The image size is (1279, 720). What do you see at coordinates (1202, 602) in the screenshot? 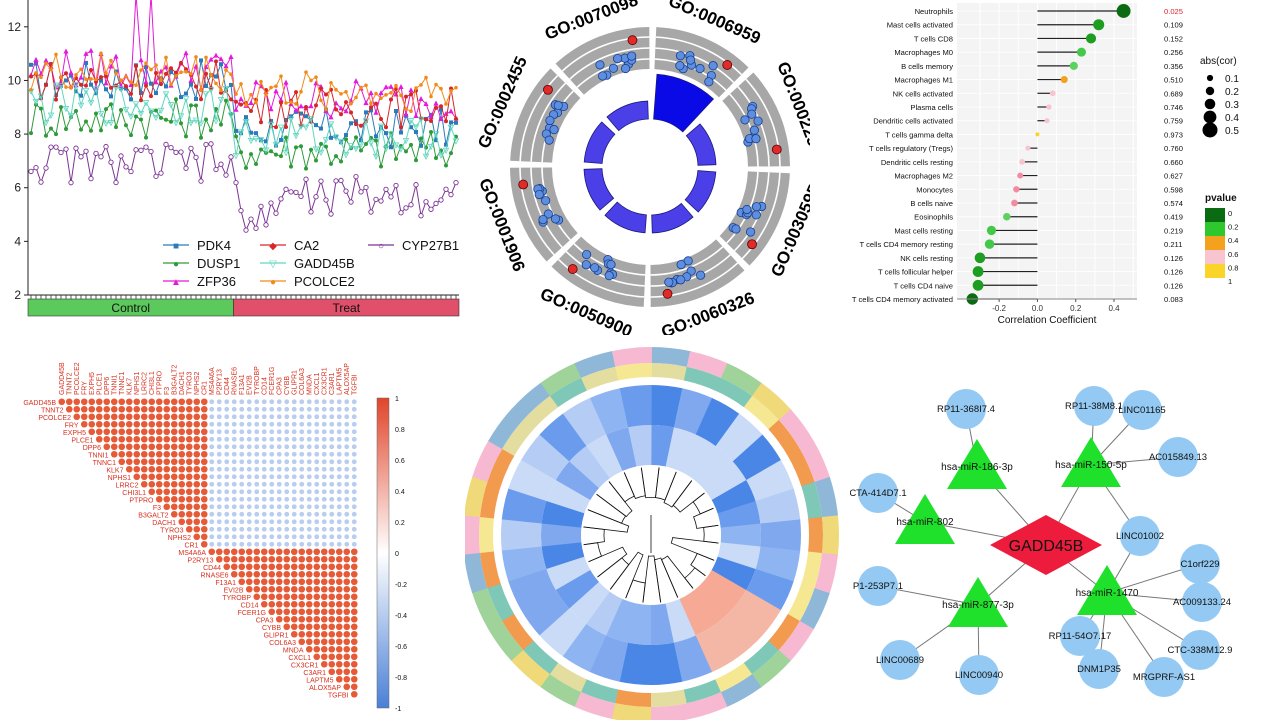
I see `lncrna-label: AC009133.24` at bounding box center [1202, 602].